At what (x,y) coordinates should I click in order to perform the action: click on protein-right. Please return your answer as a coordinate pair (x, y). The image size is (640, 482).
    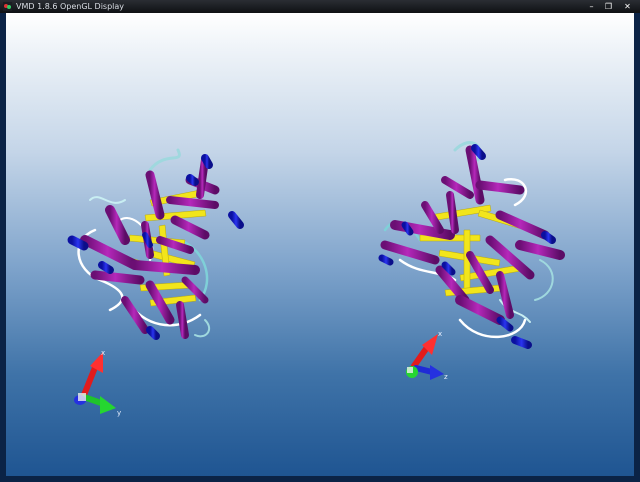
    Looking at the image, I should click on (471, 245).